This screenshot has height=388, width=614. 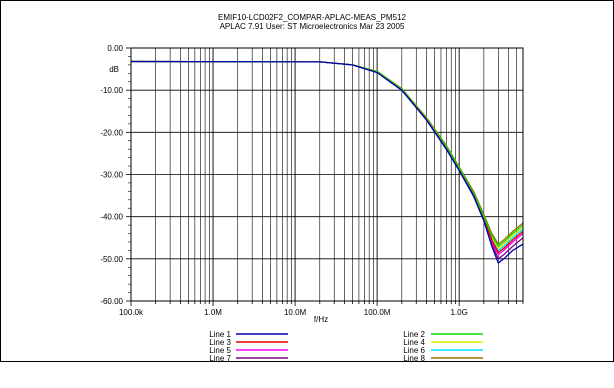 I want to click on y-tick-label: -10.00, so click(x=111, y=90).